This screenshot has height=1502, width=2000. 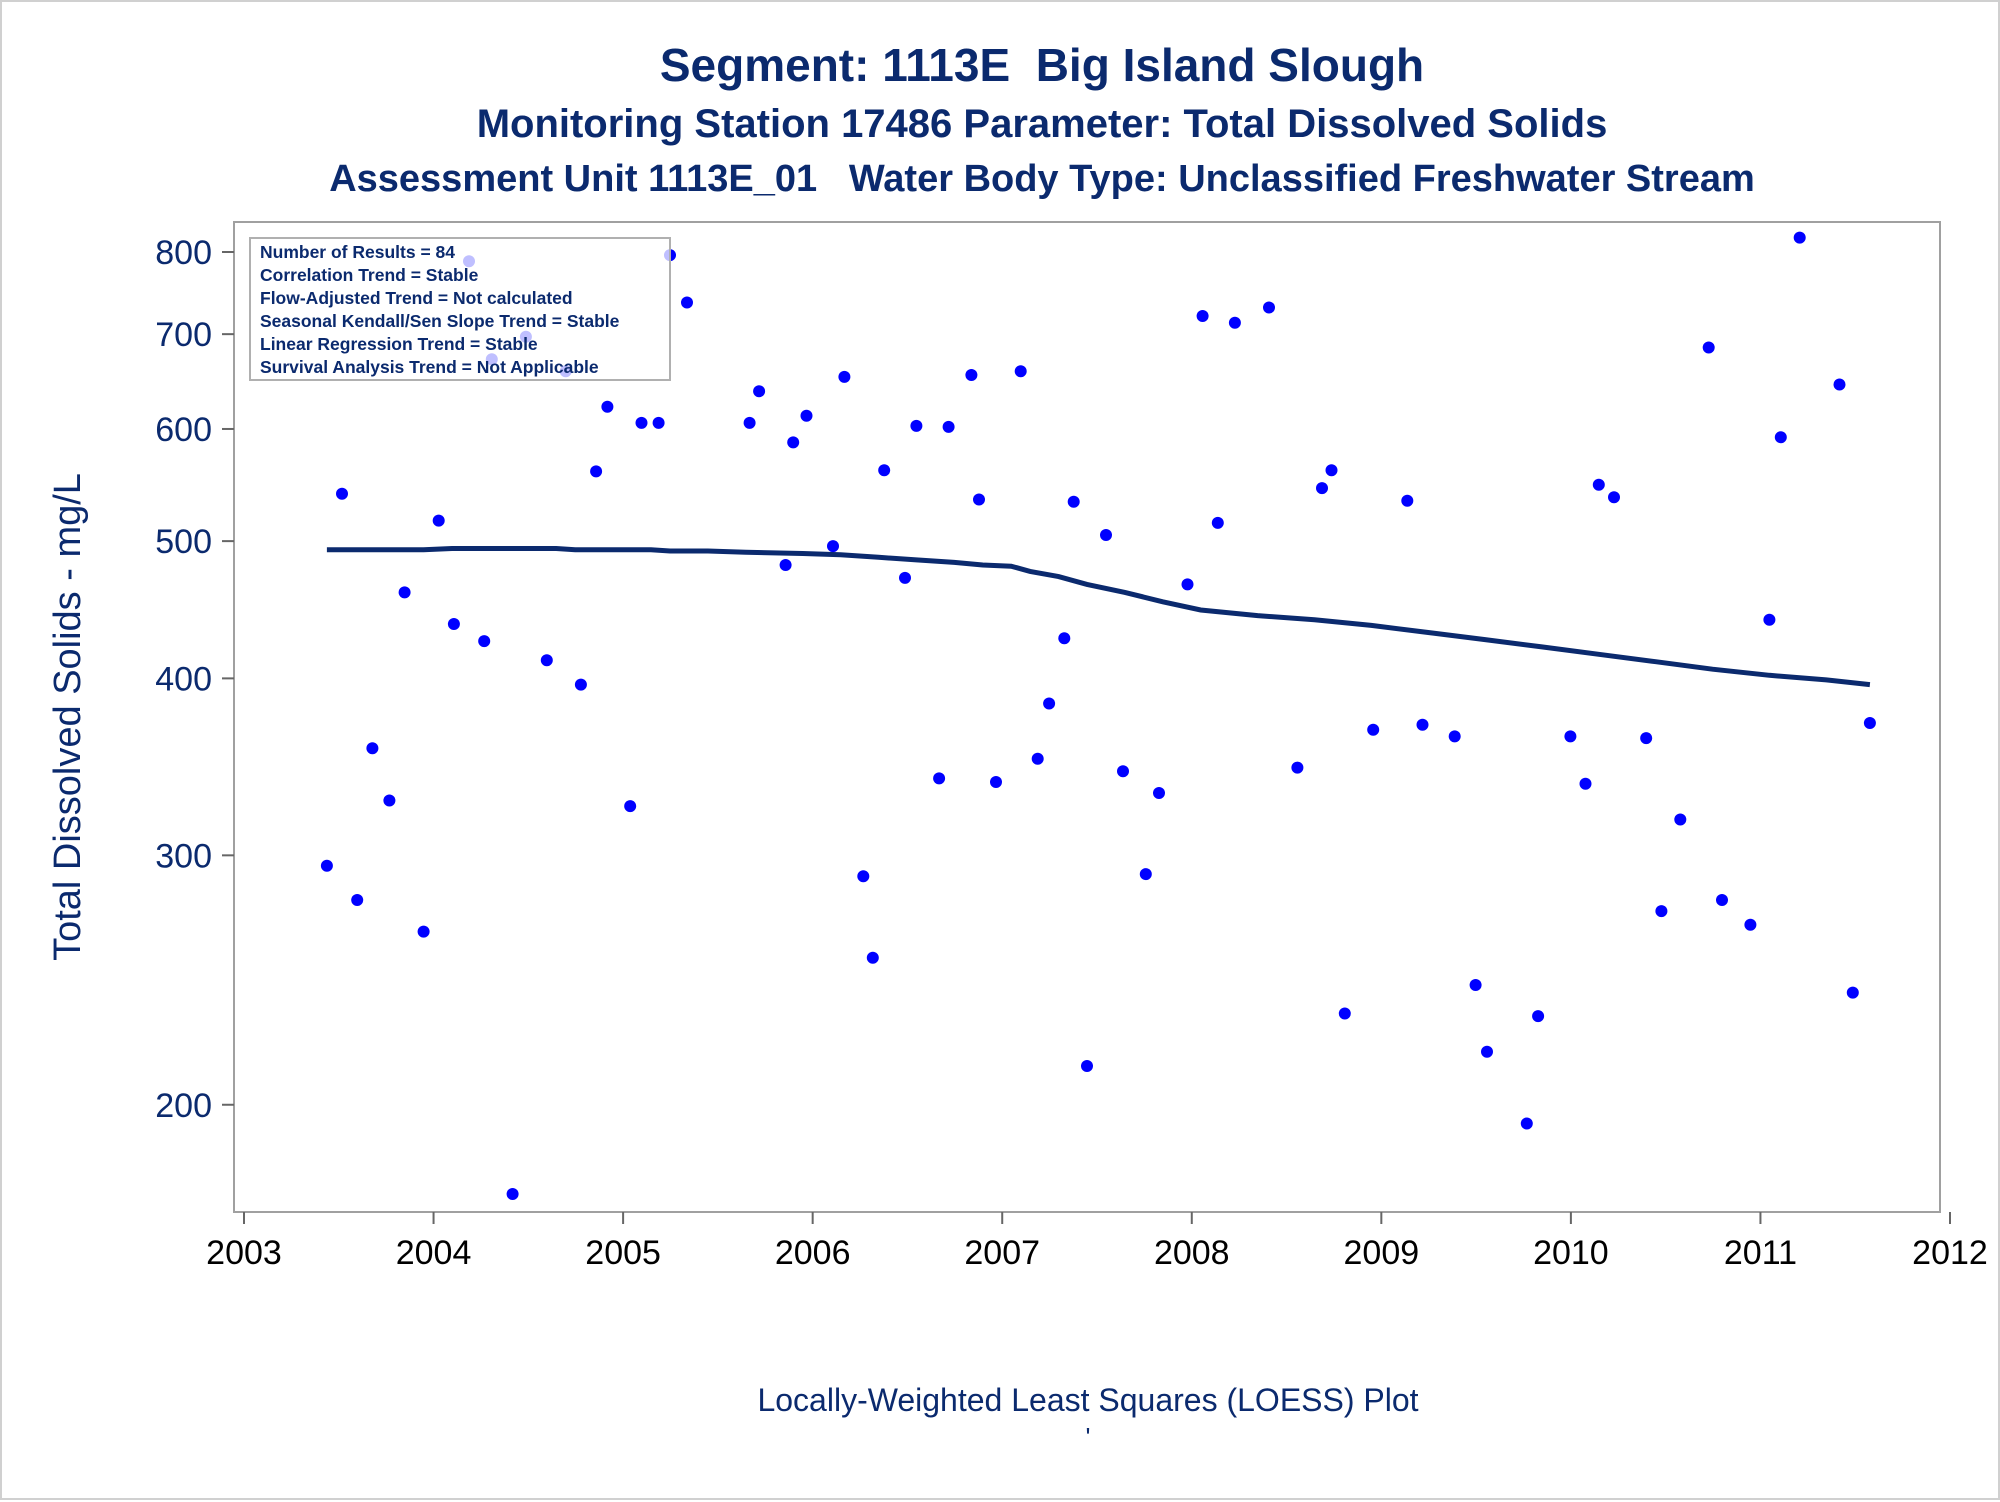 What do you see at coordinates (1760, 1253) in the screenshot?
I see `x-tick-label: 2011` at bounding box center [1760, 1253].